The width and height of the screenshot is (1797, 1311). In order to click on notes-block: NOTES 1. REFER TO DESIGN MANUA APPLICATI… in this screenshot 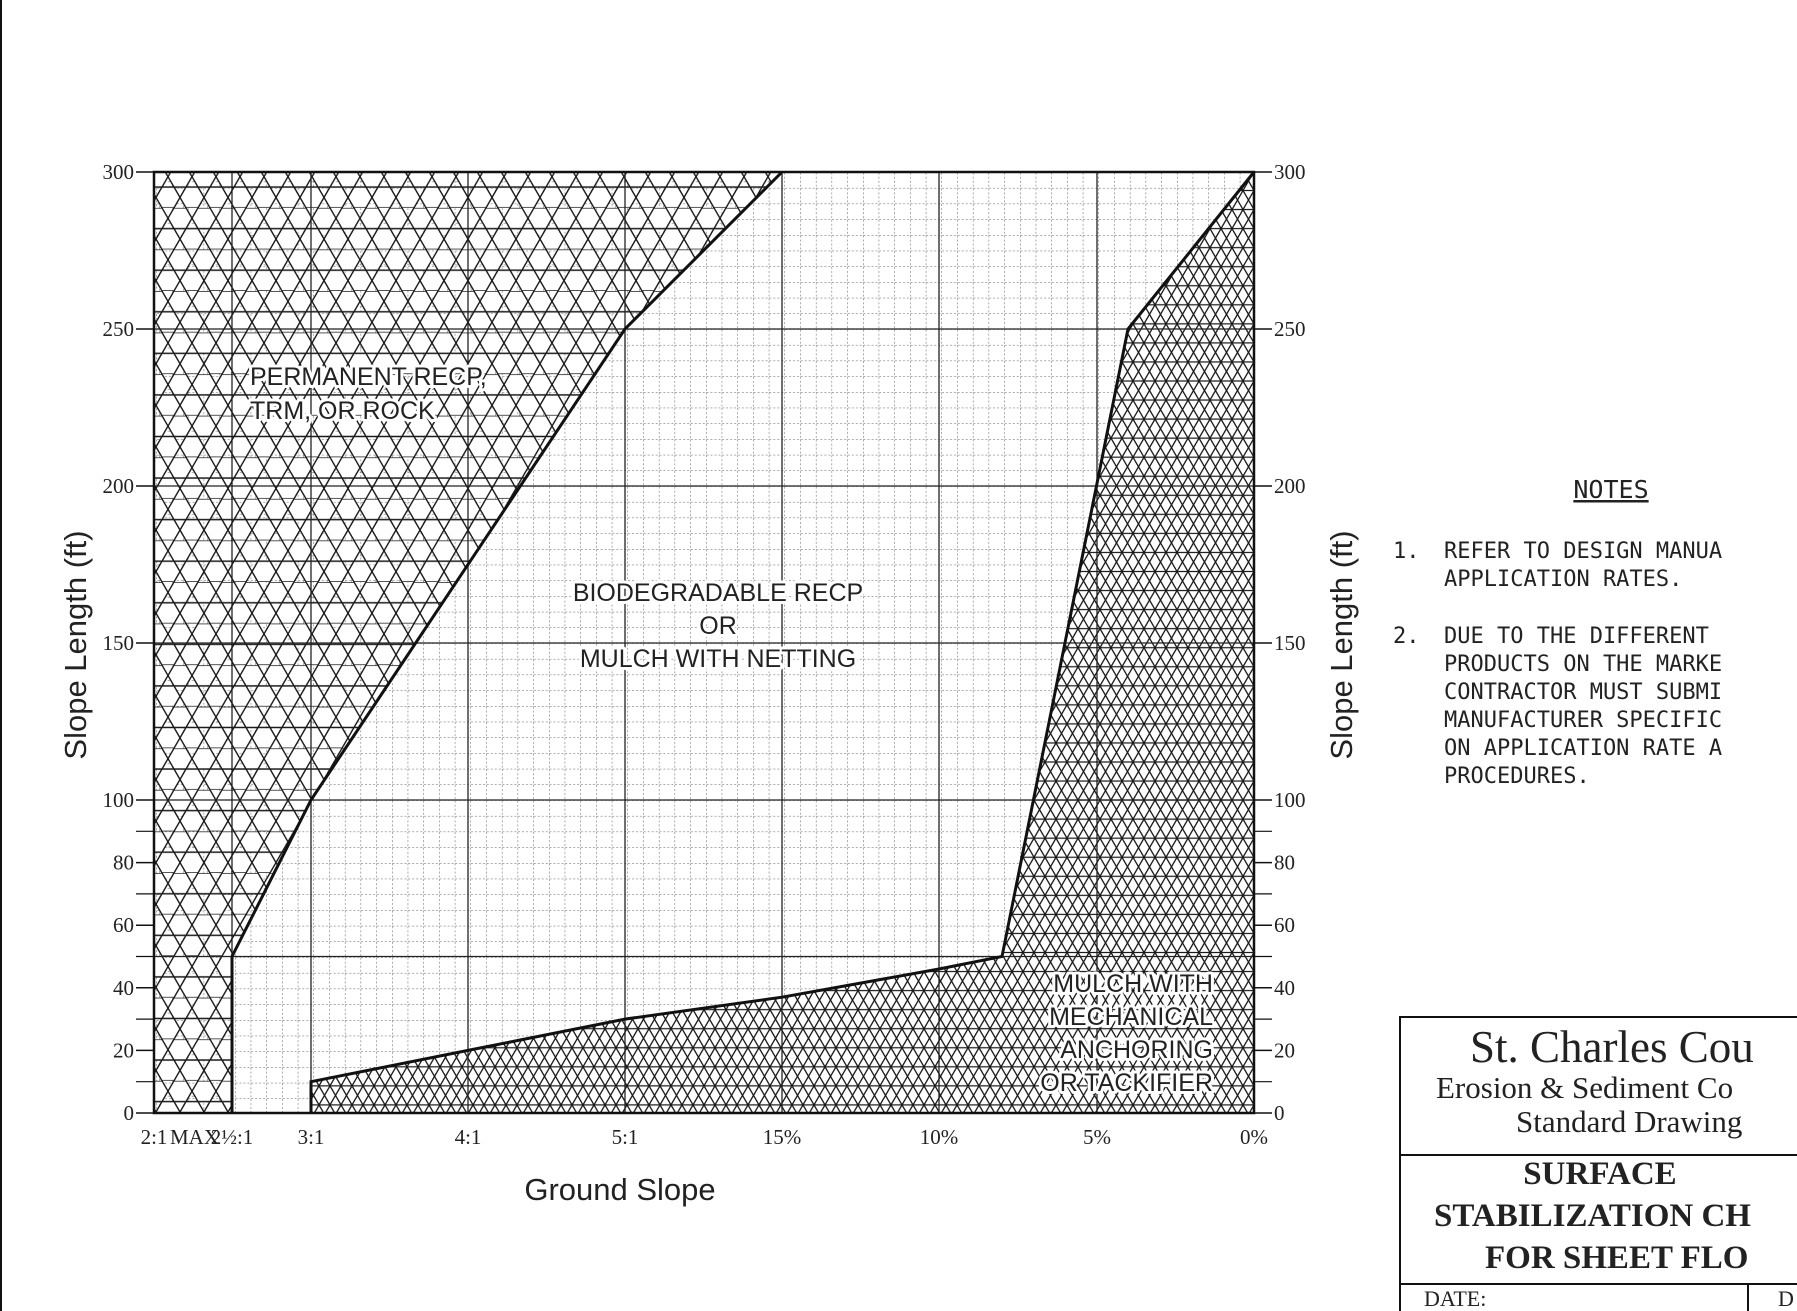, I will do `click(1557, 632)`.